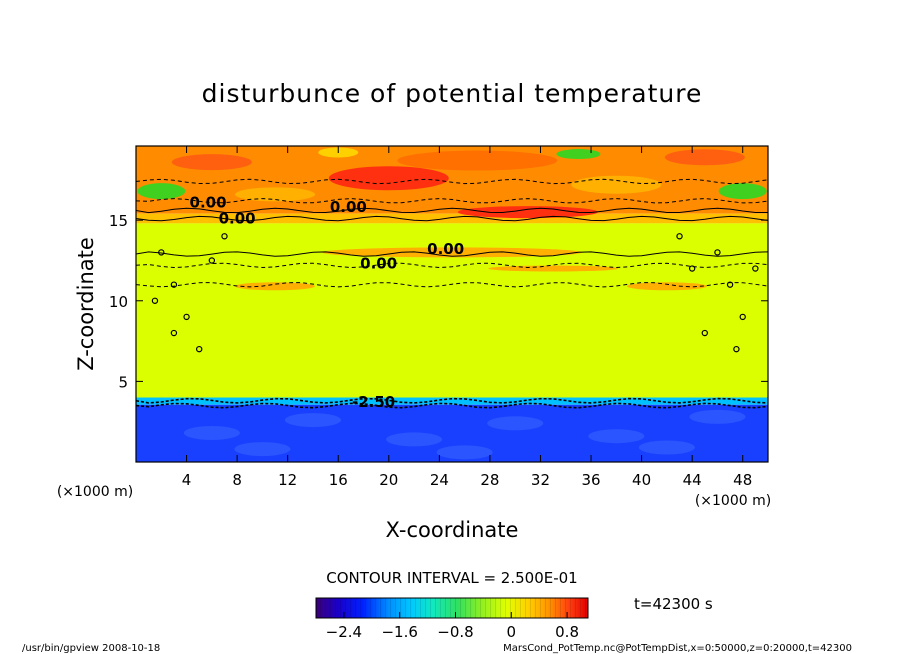  Describe the element at coordinates (86, 304) in the screenshot. I see `y-axis-title: Z-coordinate` at that location.